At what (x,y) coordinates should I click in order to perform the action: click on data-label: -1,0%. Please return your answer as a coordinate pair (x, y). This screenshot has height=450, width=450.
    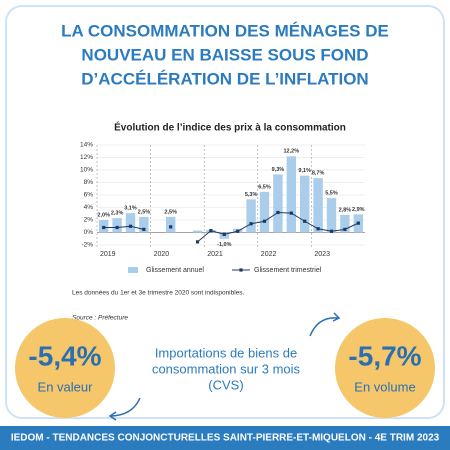
    Looking at the image, I should click on (224, 245).